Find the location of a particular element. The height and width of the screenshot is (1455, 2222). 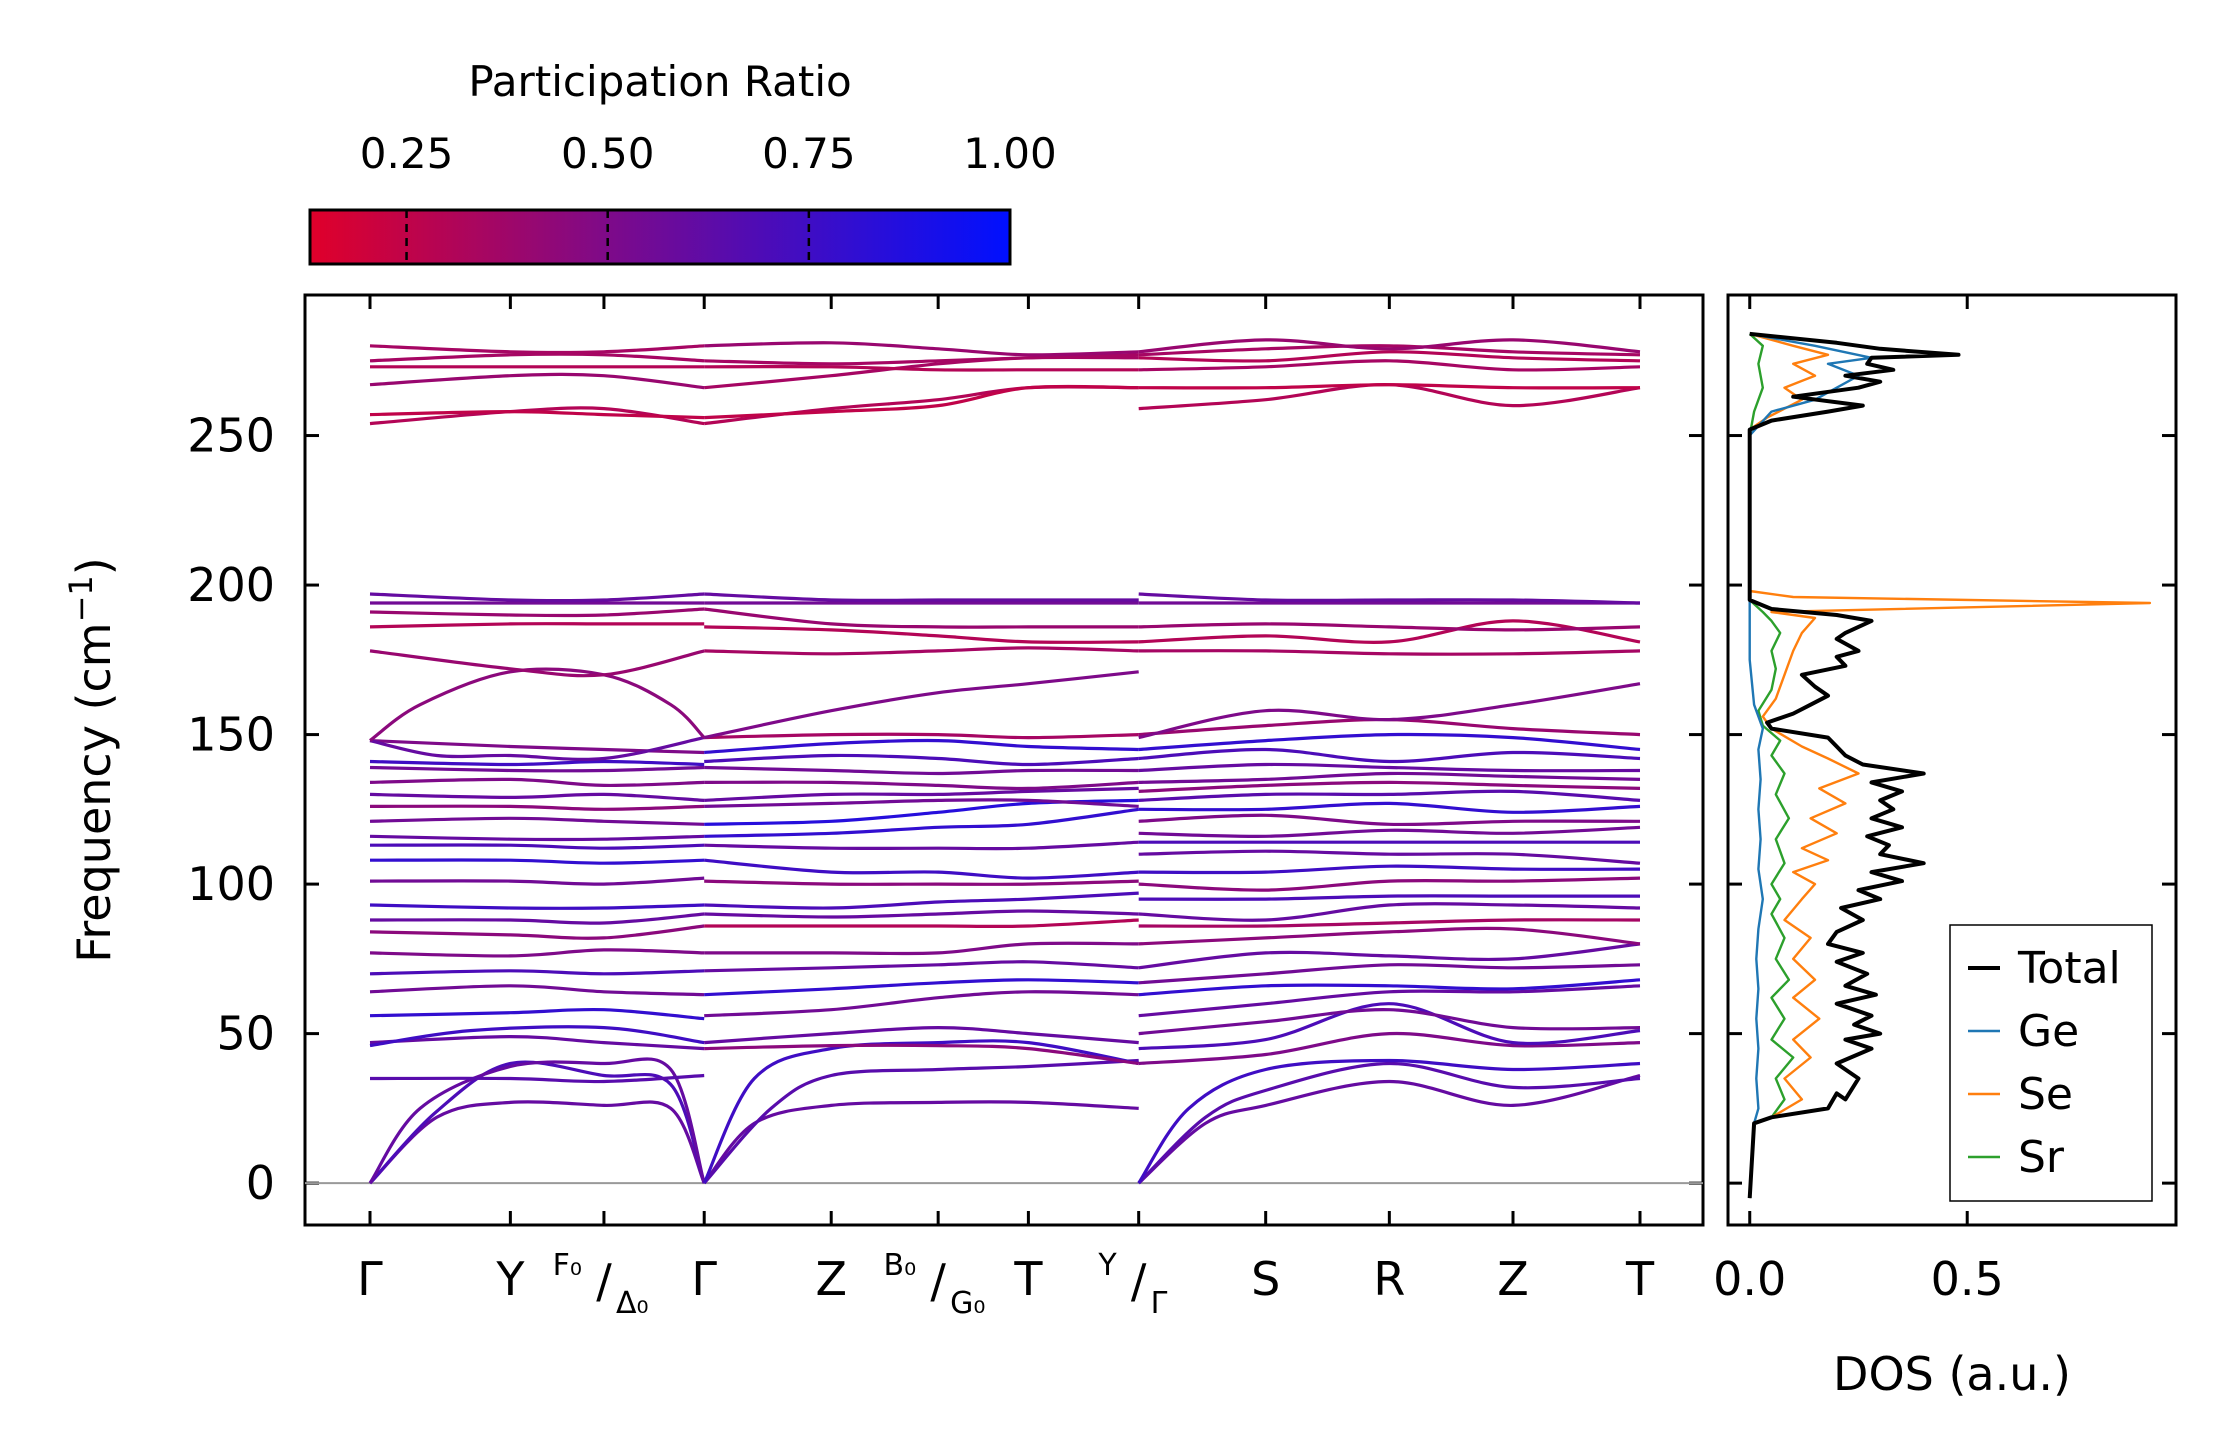

ylabel-end: ) is located at coordinates (94, 566).